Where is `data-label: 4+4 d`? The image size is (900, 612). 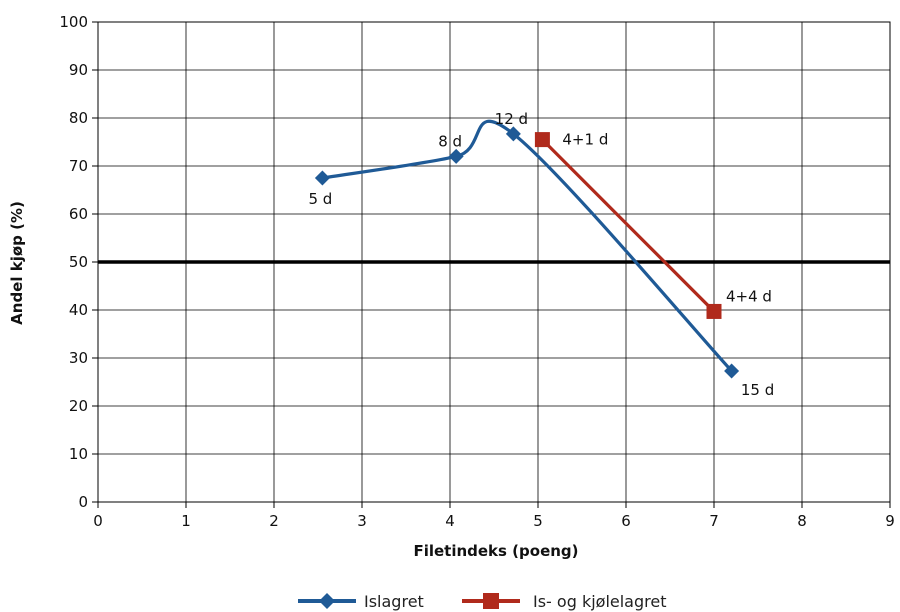 data-label: 4+4 d is located at coordinates (749, 296).